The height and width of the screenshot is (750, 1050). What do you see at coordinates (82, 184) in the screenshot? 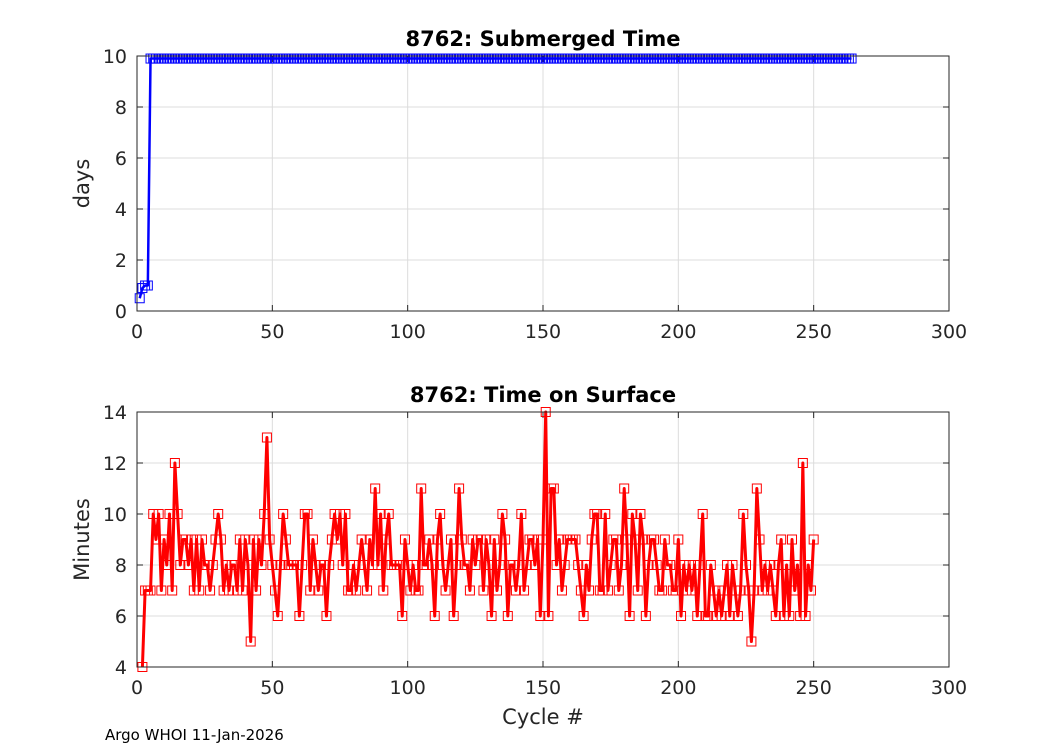
I see `submerged-y-axis-label: days` at bounding box center [82, 184].